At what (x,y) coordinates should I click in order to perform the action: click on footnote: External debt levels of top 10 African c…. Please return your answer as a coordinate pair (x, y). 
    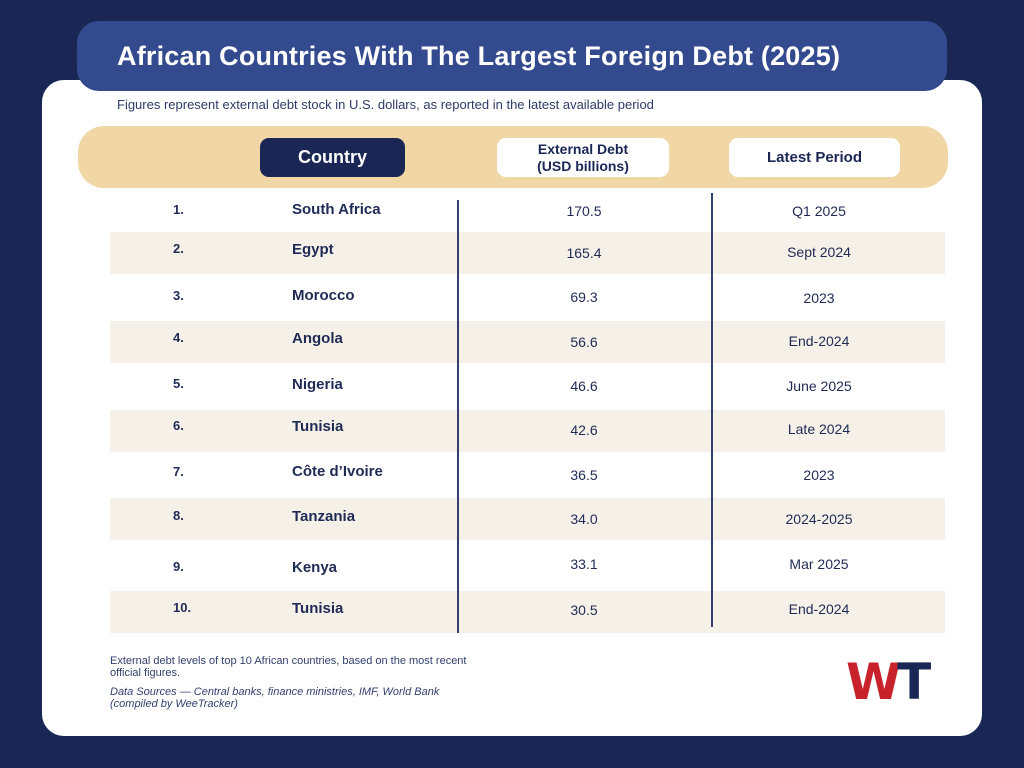
    Looking at the image, I should click on (288, 667).